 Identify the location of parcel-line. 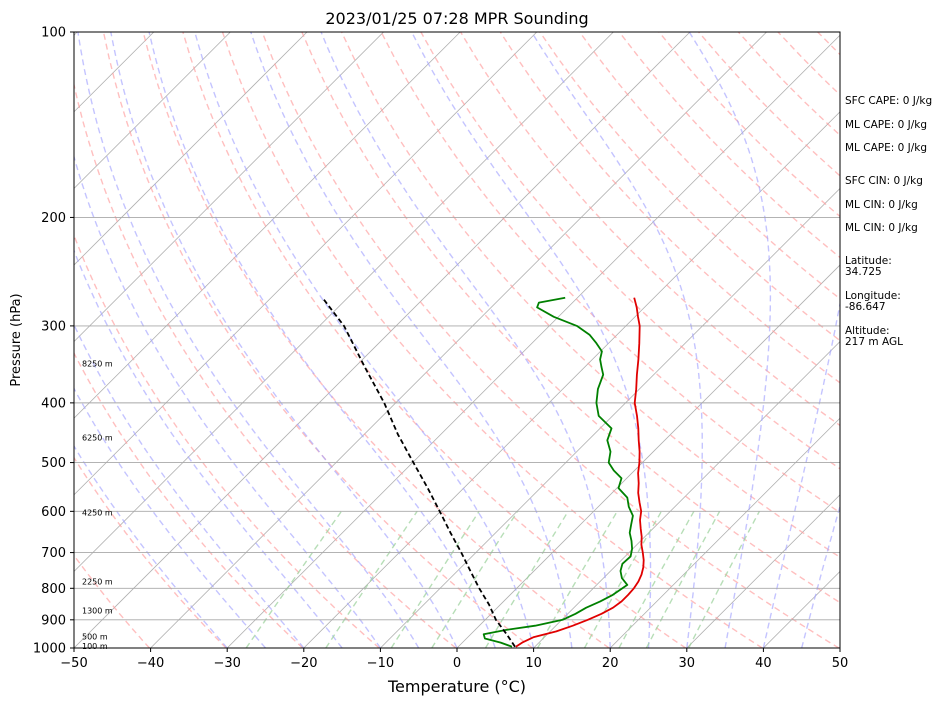
(418, 472).